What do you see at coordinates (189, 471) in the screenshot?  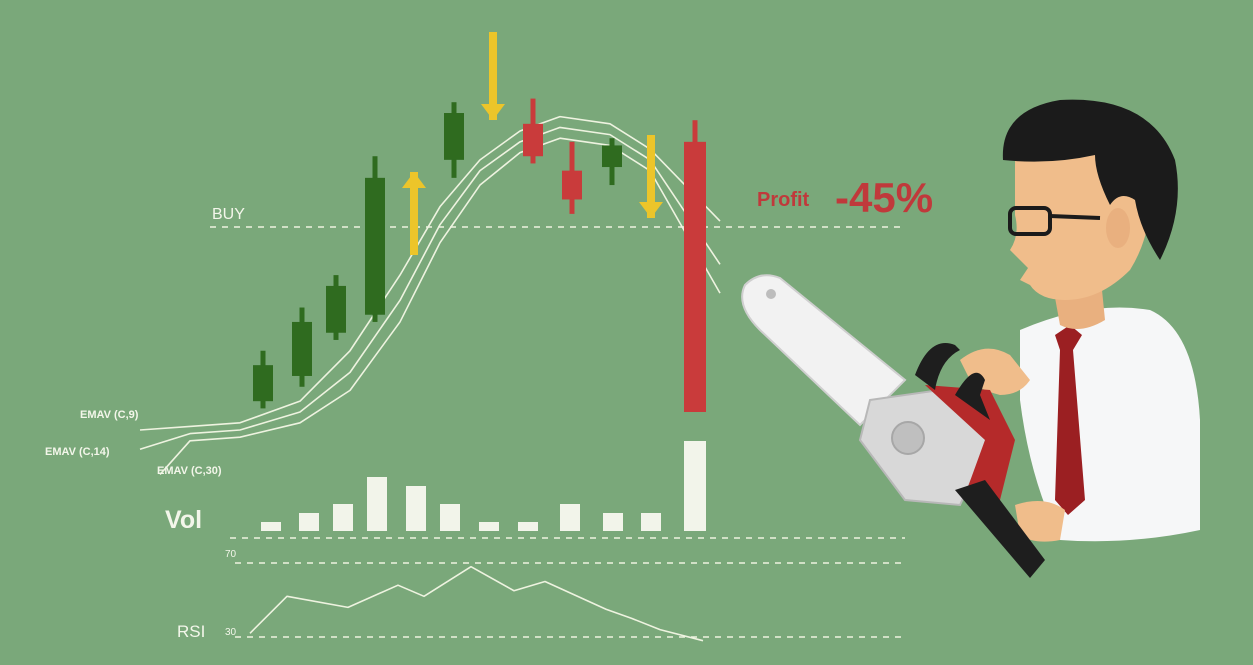 I see `emav-30-label: EMAV (C,30)` at bounding box center [189, 471].